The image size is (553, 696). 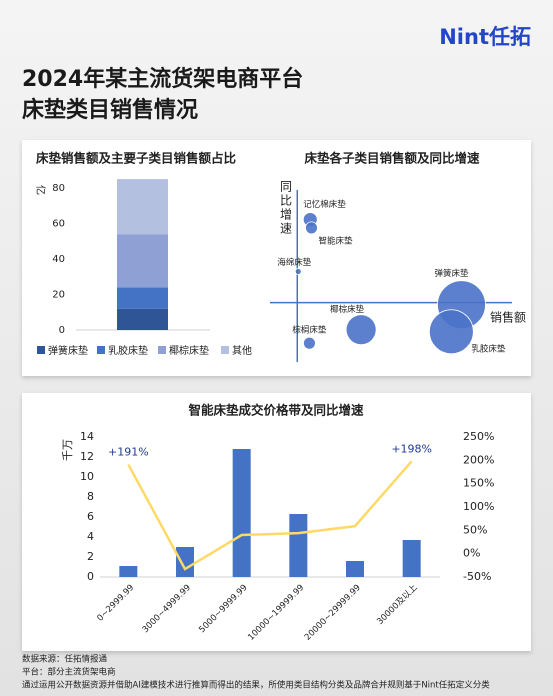 I want to click on y-tick-label: 80, so click(x=58, y=188).